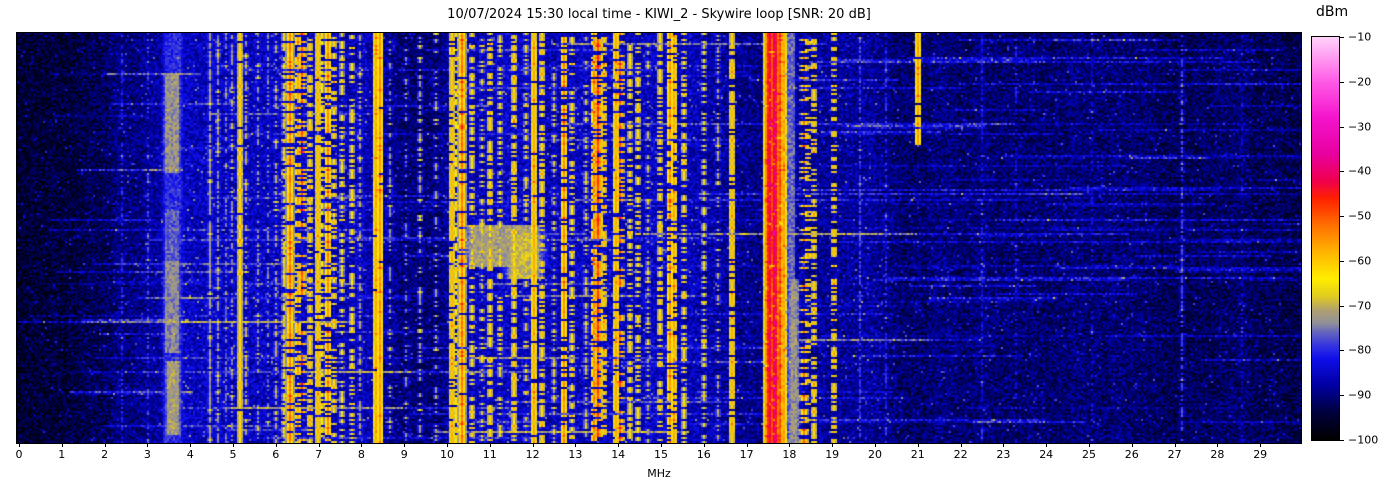 The image size is (1400, 500). What do you see at coordinates (19, 454) in the screenshot?
I see `x-tick-label: 0` at bounding box center [19, 454].